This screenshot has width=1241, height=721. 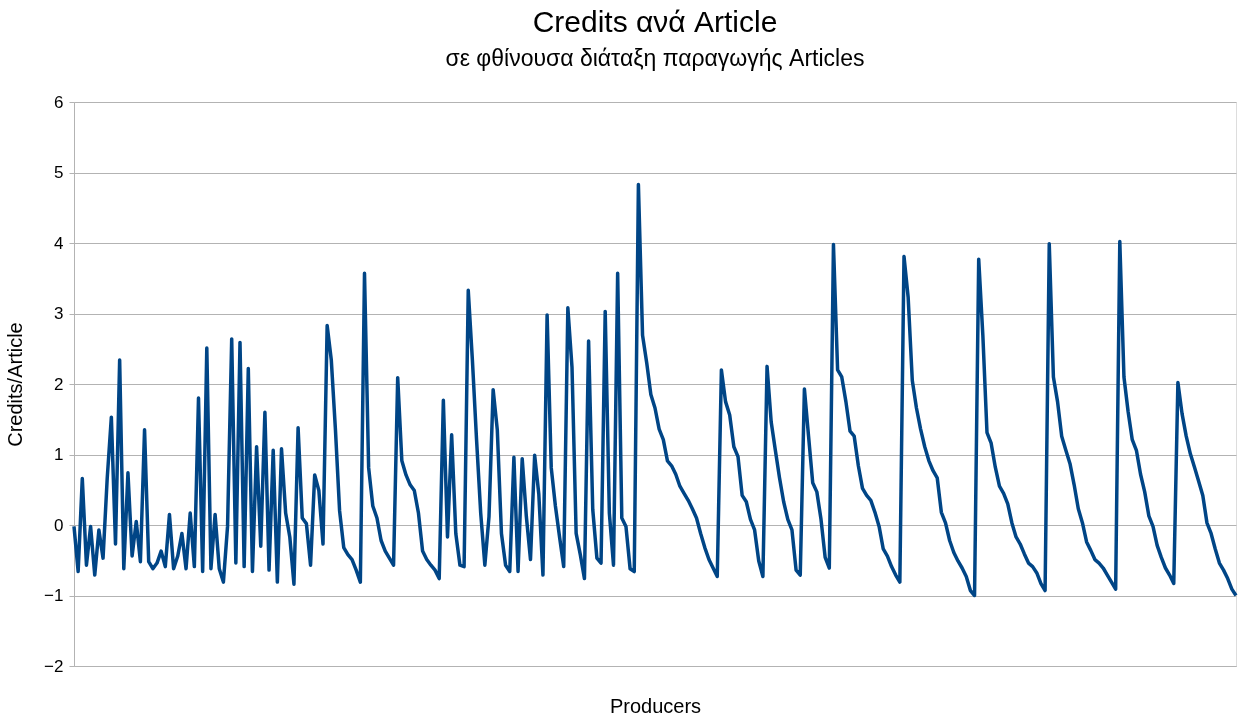 What do you see at coordinates (655, 21) in the screenshot?
I see `chart-title: Credits ανά Article` at bounding box center [655, 21].